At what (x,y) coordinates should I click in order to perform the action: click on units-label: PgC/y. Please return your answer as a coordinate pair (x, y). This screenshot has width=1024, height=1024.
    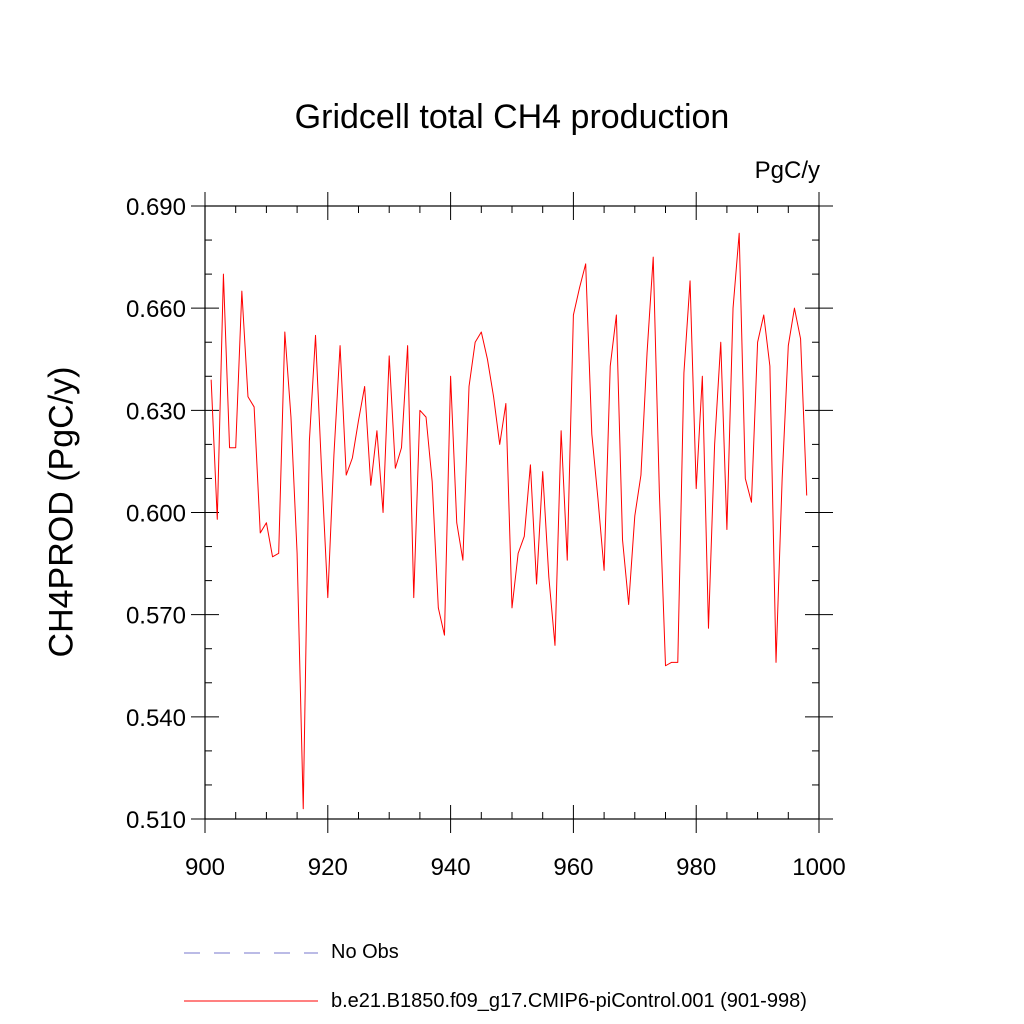
    Looking at the image, I should click on (787, 170).